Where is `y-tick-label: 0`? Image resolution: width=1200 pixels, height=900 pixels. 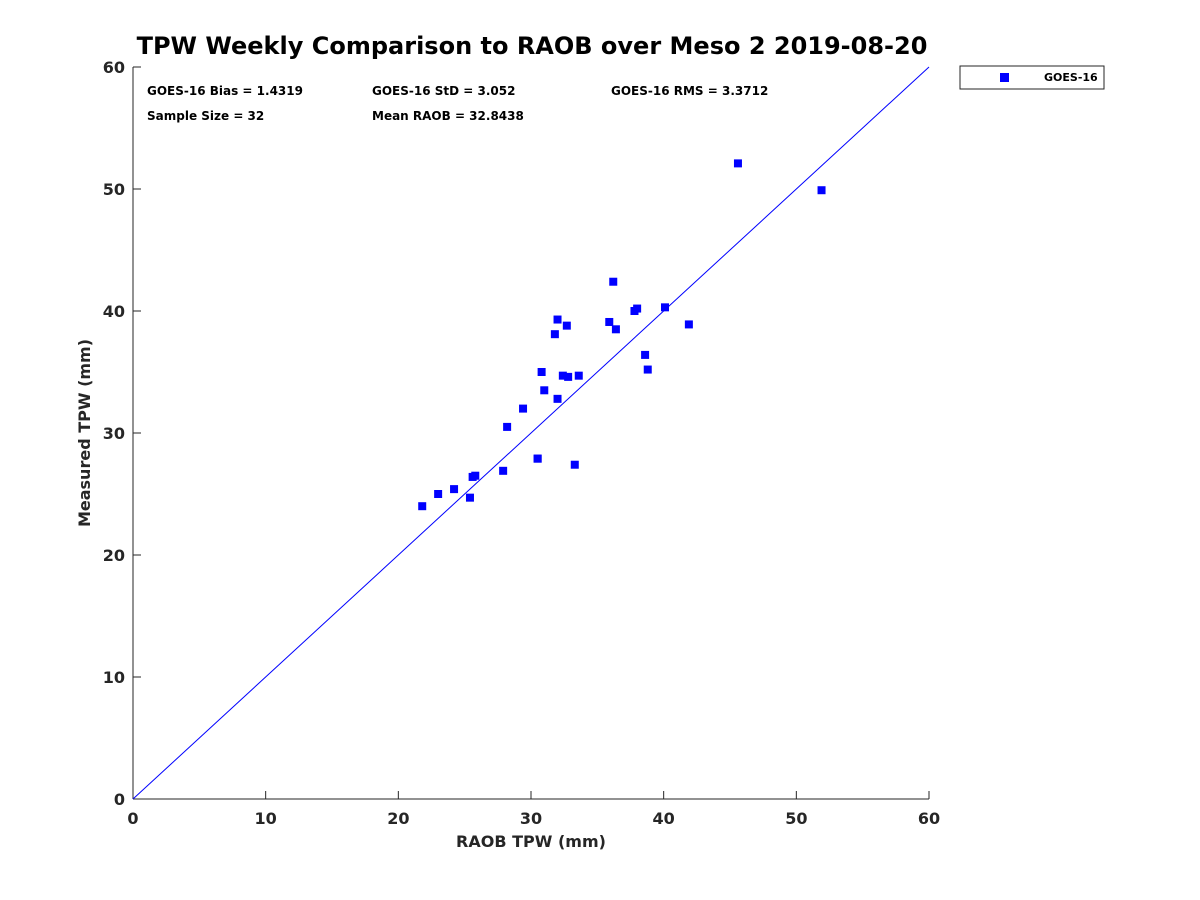
y-tick-label: 0 is located at coordinates (119, 799).